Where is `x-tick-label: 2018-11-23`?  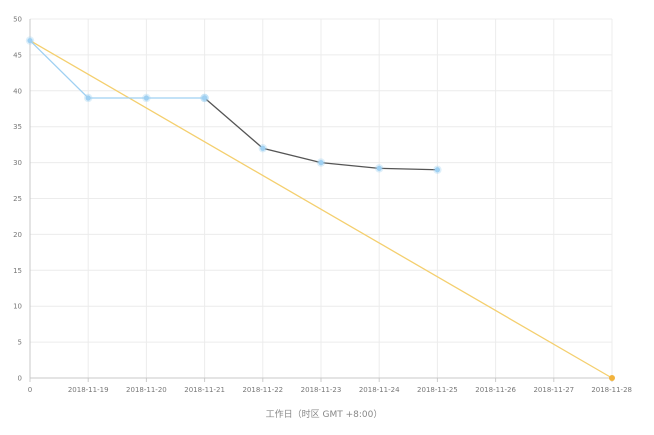 x-tick-label: 2018-11-23 is located at coordinates (321, 390).